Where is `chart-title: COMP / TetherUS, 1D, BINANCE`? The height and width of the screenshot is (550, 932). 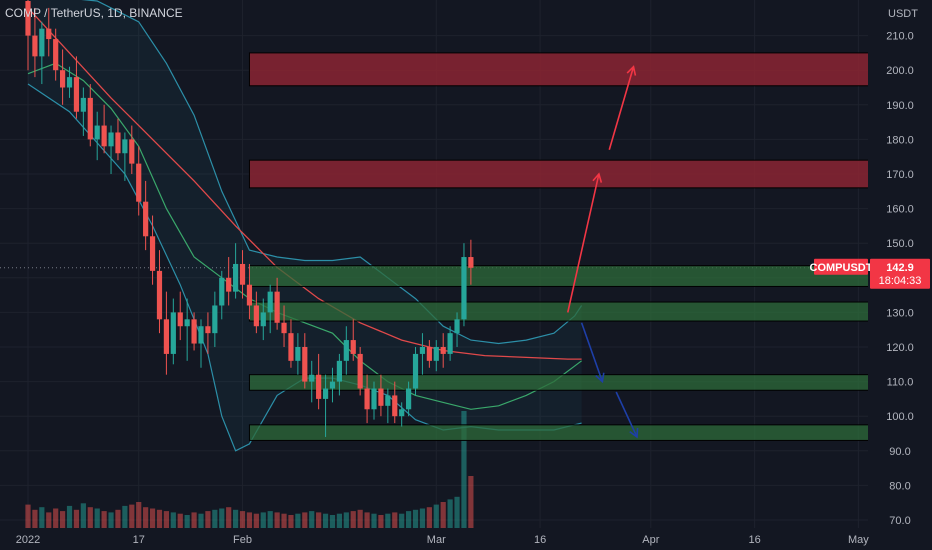 chart-title: COMP / TetherUS, 1D, BINANCE is located at coordinates (94, 13).